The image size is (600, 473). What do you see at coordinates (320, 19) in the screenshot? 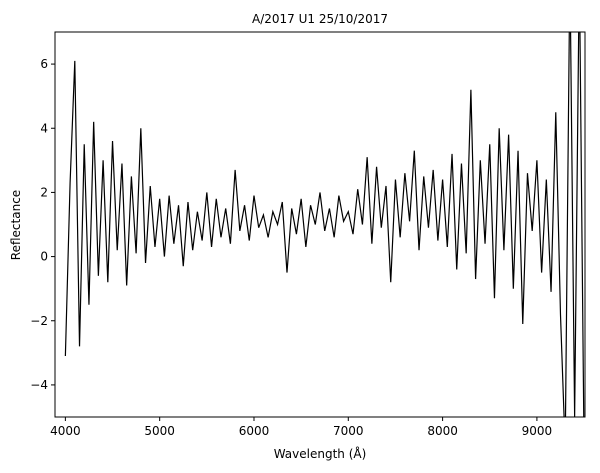
I see `chart-title: A/2017 U1 25/10/2017` at bounding box center [320, 19].